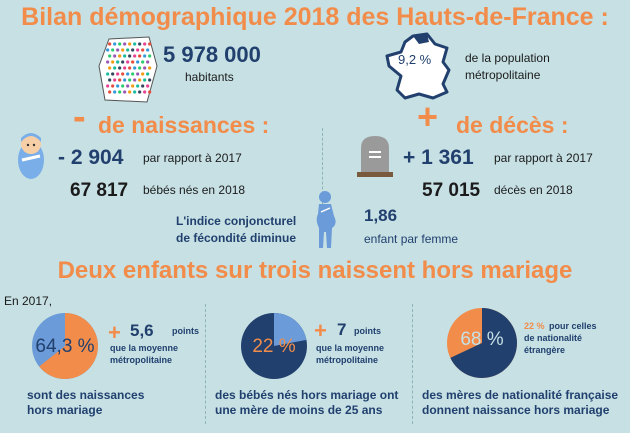 This screenshot has width=630, height=433. What do you see at coordinates (573, 326) in the screenshot?
I see `card3-line1: pour celles` at bounding box center [573, 326].